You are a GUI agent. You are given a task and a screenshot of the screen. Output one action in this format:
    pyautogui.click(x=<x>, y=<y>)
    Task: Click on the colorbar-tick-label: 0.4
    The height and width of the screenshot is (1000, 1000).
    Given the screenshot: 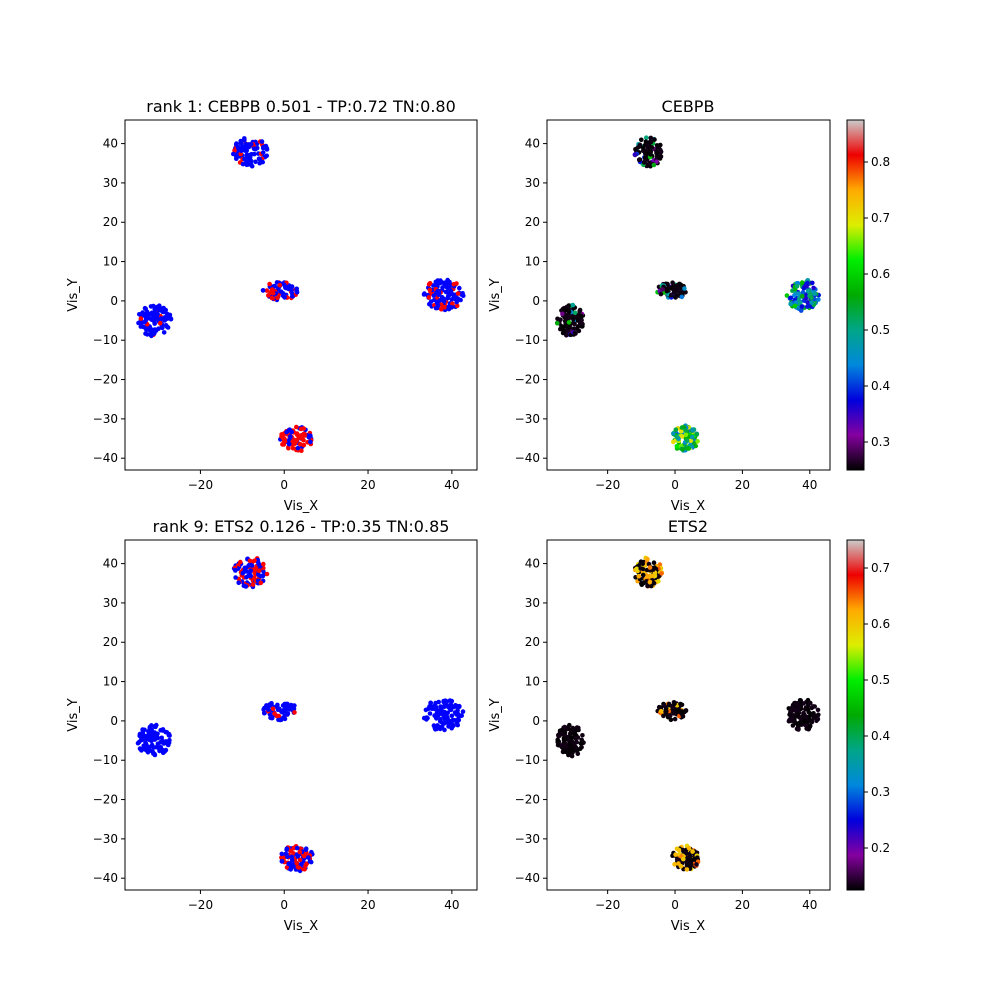 What is the action you would take?
    pyautogui.click(x=880, y=736)
    